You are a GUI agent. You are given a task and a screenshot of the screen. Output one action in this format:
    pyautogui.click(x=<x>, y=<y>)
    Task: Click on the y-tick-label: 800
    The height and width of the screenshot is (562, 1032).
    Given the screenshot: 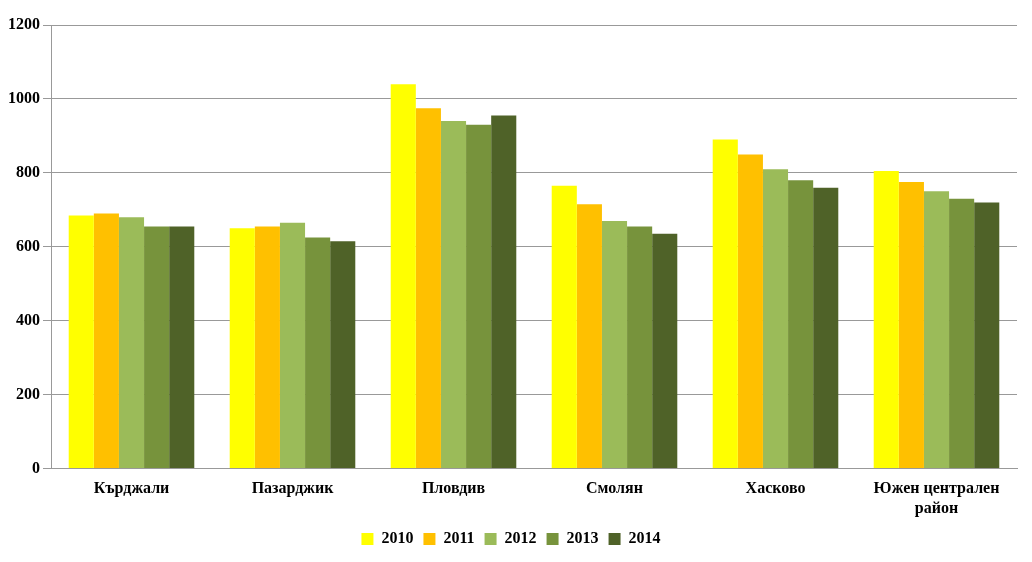 What is the action you would take?
    pyautogui.click(x=28, y=172)
    